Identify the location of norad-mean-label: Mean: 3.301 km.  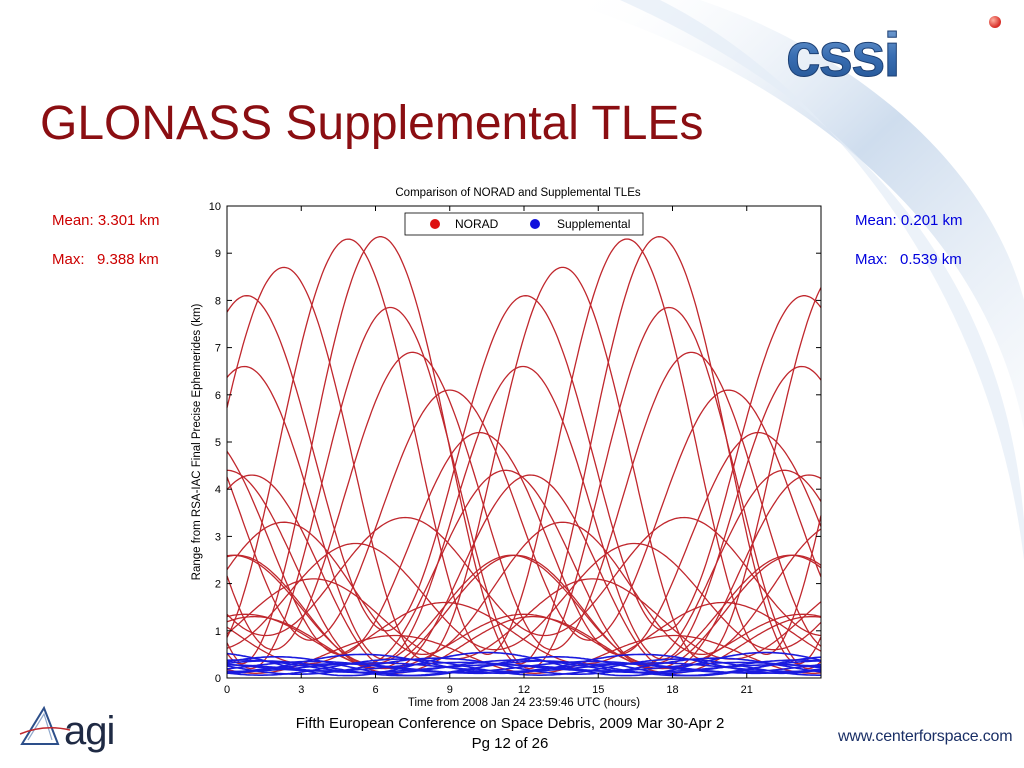
(106, 220).